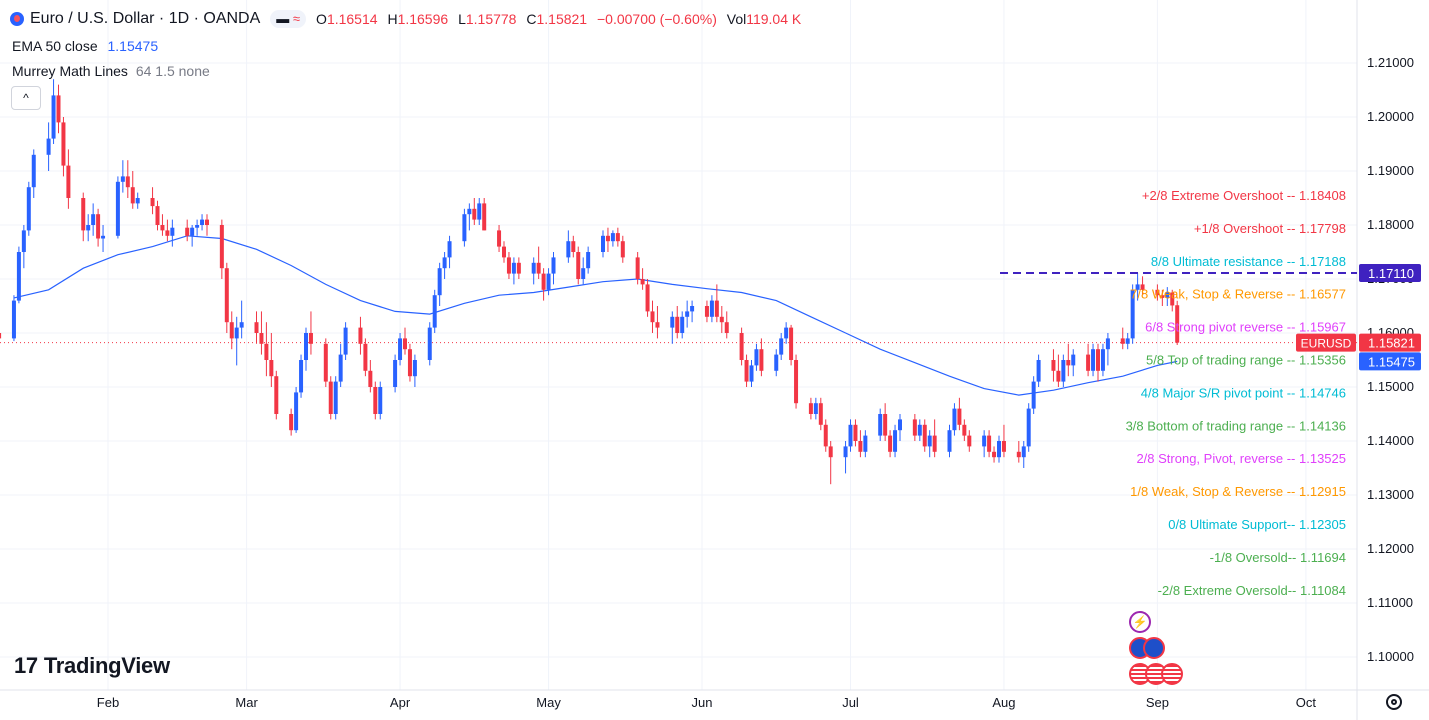 Image resolution: width=1429 pixels, height=720 pixels. What do you see at coordinates (423, 19) in the screenshot?
I see `high-value: 1.16596` at bounding box center [423, 19].